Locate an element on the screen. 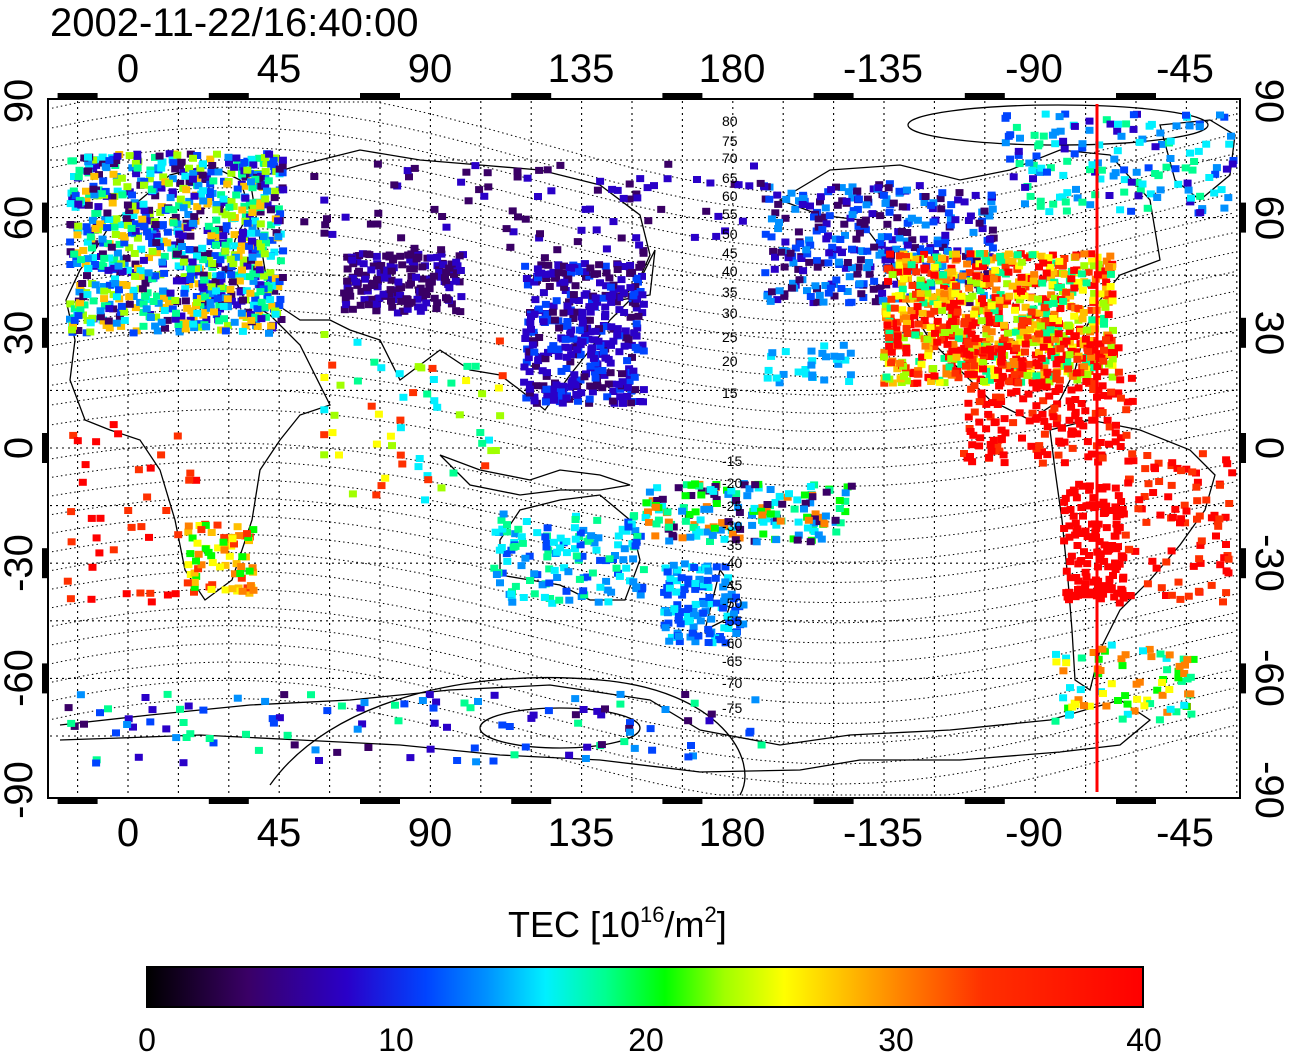  bottom-longitude-label: -90 is located at coordinates (1034, 833).